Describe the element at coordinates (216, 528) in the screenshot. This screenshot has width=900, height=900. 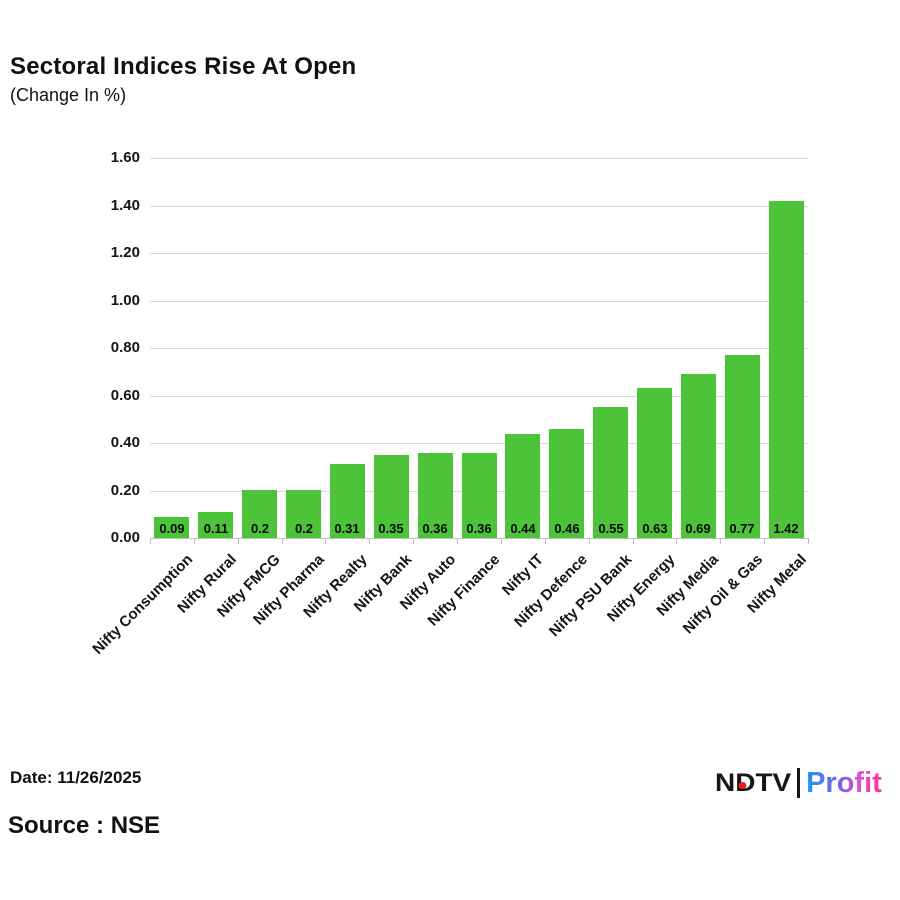
I see `bar-value-label: 0.11` at that location.